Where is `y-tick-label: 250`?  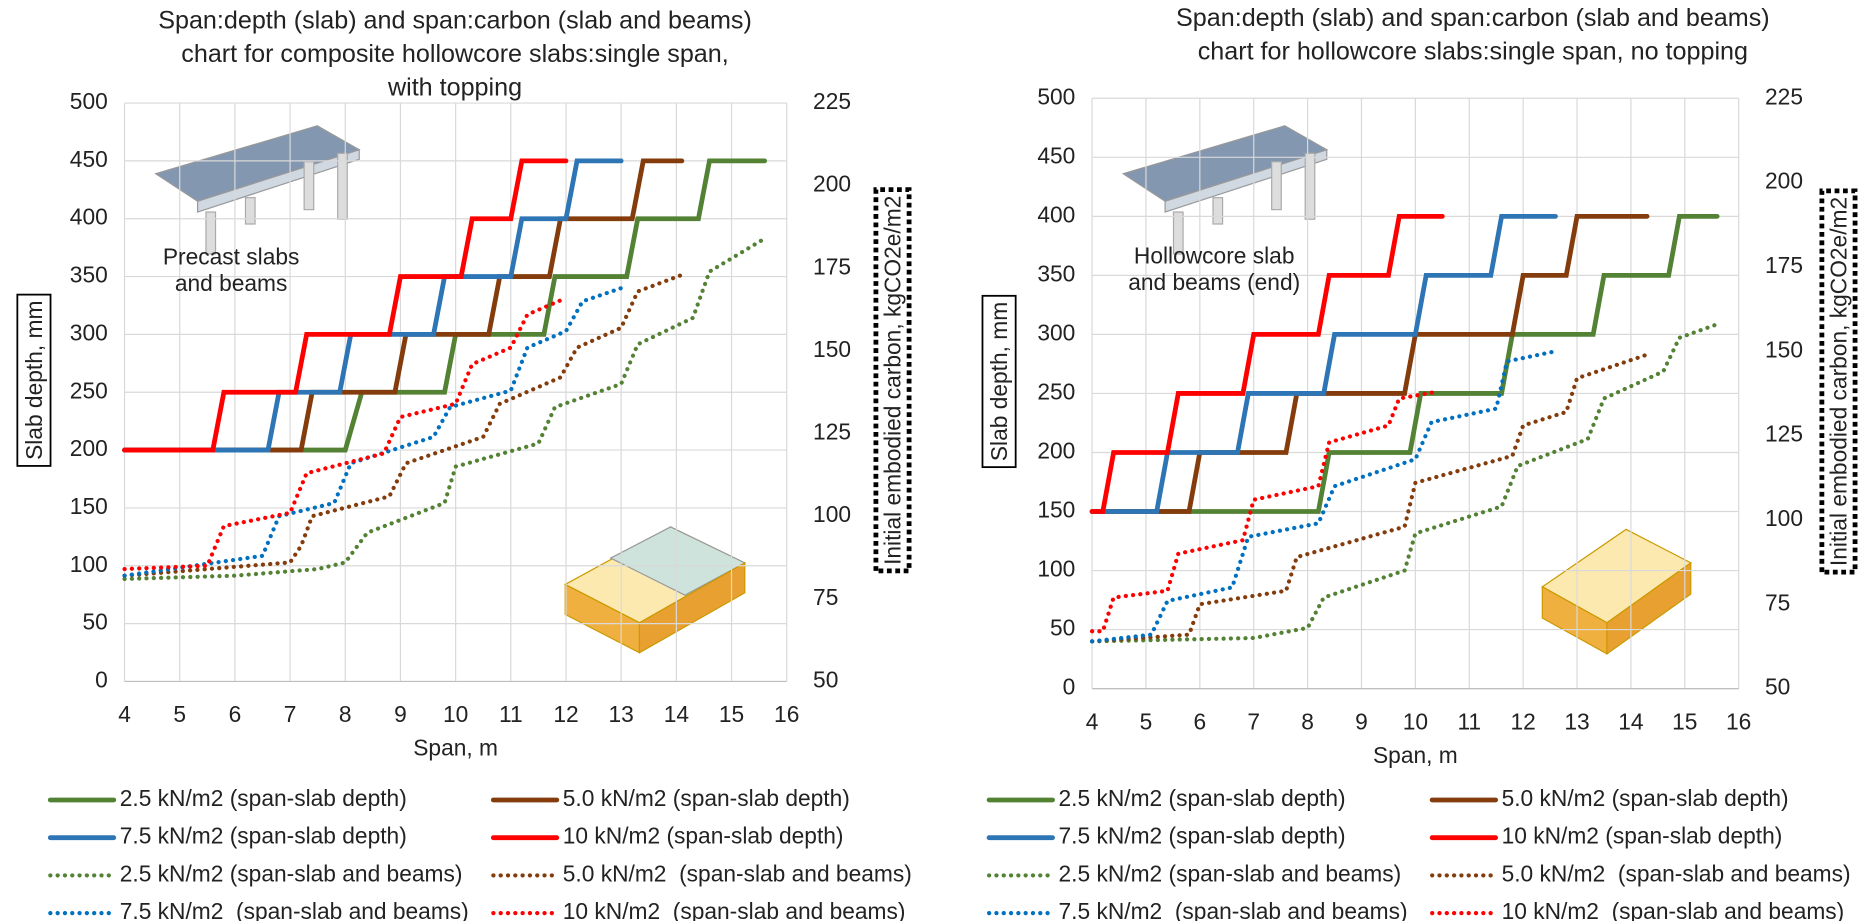
y-tick-label: 250 is located at coordinates (1056, 391).